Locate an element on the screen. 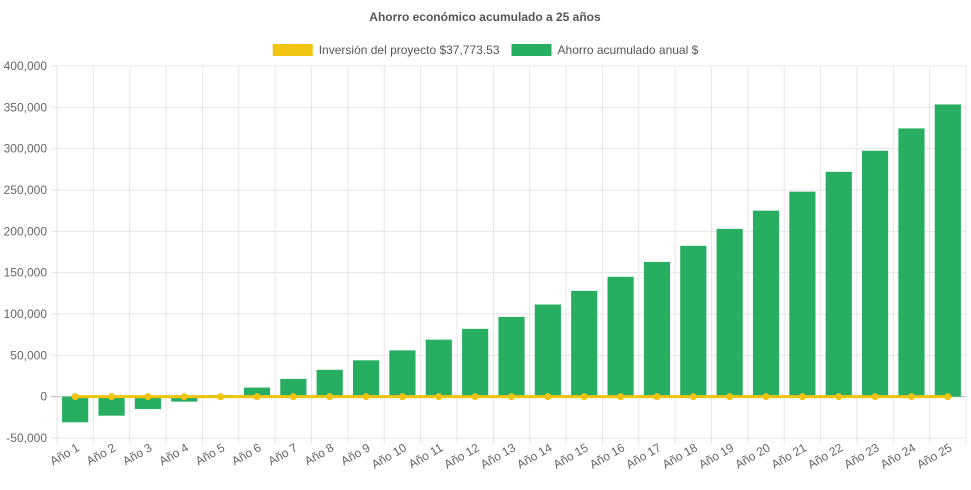 Image resolution: width=971 pixels, height=490 pixels. y-tick-label: 150,000 is located at coordinates (26, 273).